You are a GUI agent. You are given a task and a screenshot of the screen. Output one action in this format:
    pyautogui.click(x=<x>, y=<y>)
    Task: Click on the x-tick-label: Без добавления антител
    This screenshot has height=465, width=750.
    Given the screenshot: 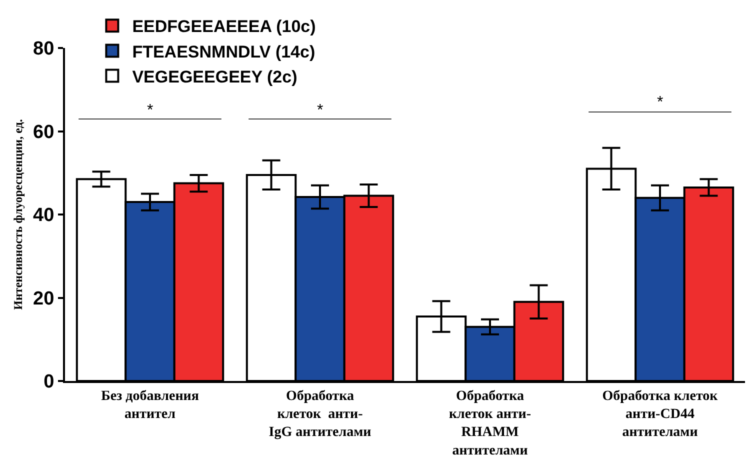 What is the action you would take?
    pyautogui.click(x=150, y=405)
    